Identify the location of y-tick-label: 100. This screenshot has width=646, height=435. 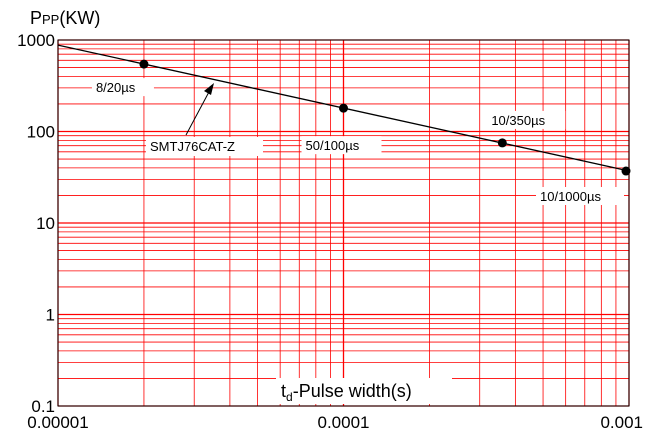
(41, 132).